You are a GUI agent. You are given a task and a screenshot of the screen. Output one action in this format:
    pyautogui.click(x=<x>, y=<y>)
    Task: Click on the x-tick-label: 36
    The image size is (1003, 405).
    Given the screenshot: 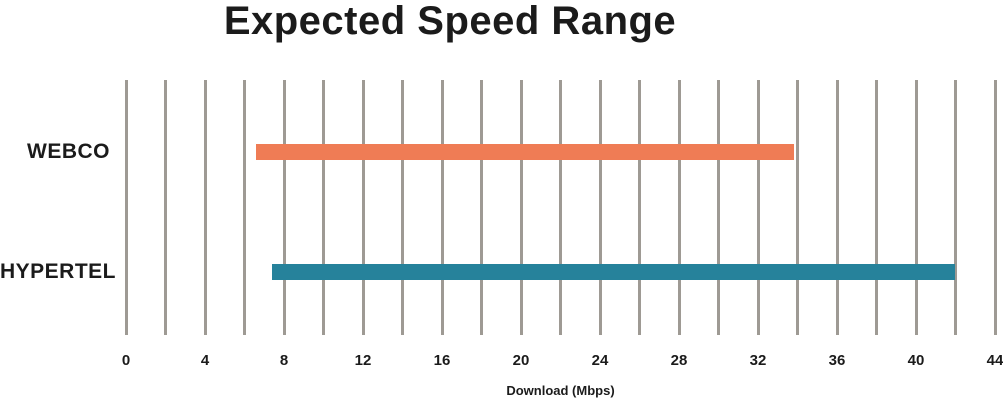 What is the action you would take?
    pyautogui.click(x=837, y=360)
    